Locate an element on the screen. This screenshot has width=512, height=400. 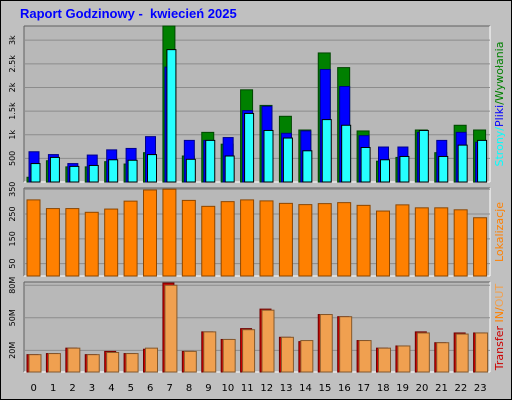
y-tick-label: 80M is located at coordinates (12, 285).